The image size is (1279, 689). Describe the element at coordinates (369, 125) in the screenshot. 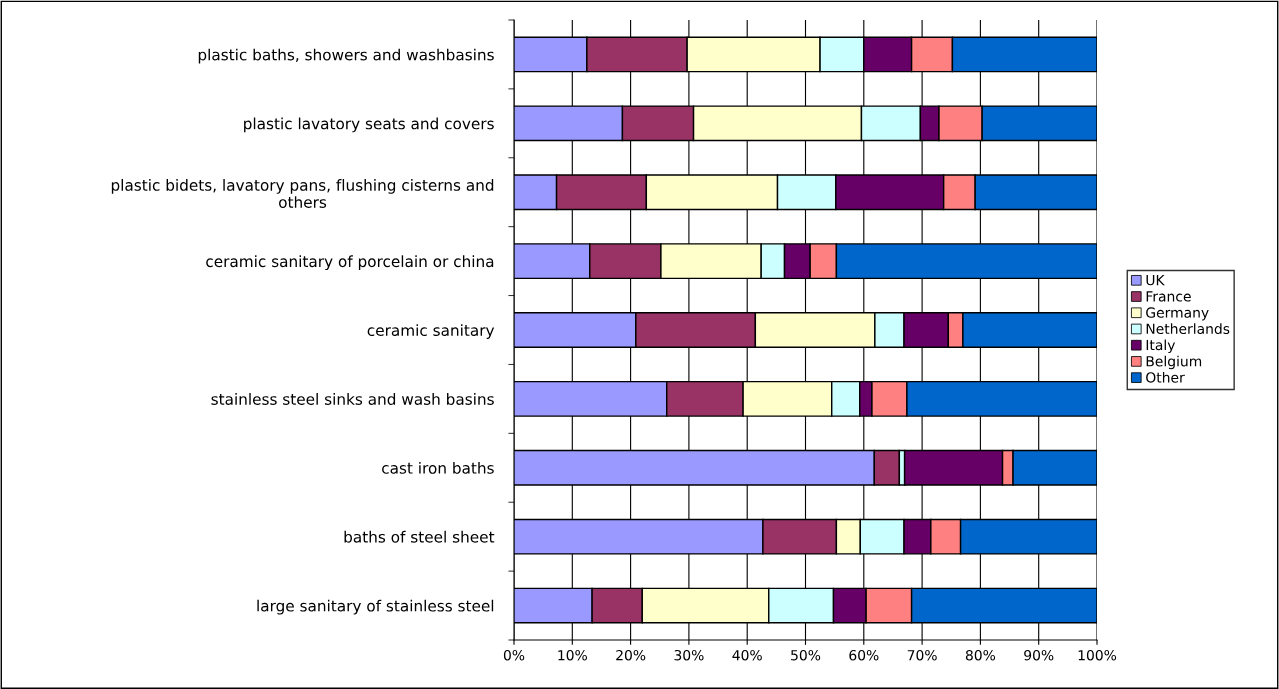

I see `y-tick-label: plastic lavatory seats and covers` at that location.